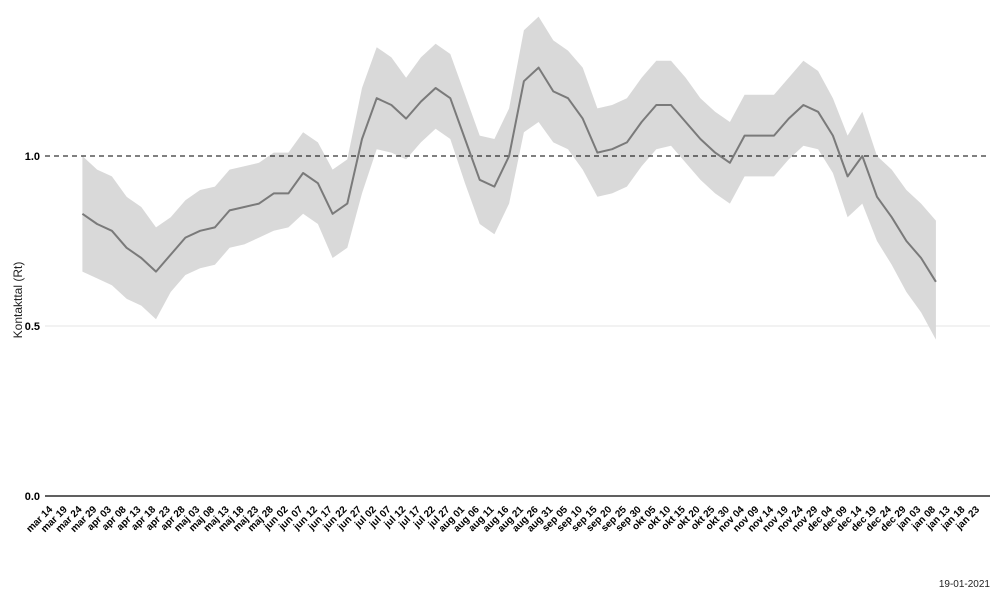 Image resolution: width=1000 pixels, height=600 pixels. Describe the element at coordinates (964, 584) in the screenshot. I see `date-footnote: 19-01-2021` at that location.